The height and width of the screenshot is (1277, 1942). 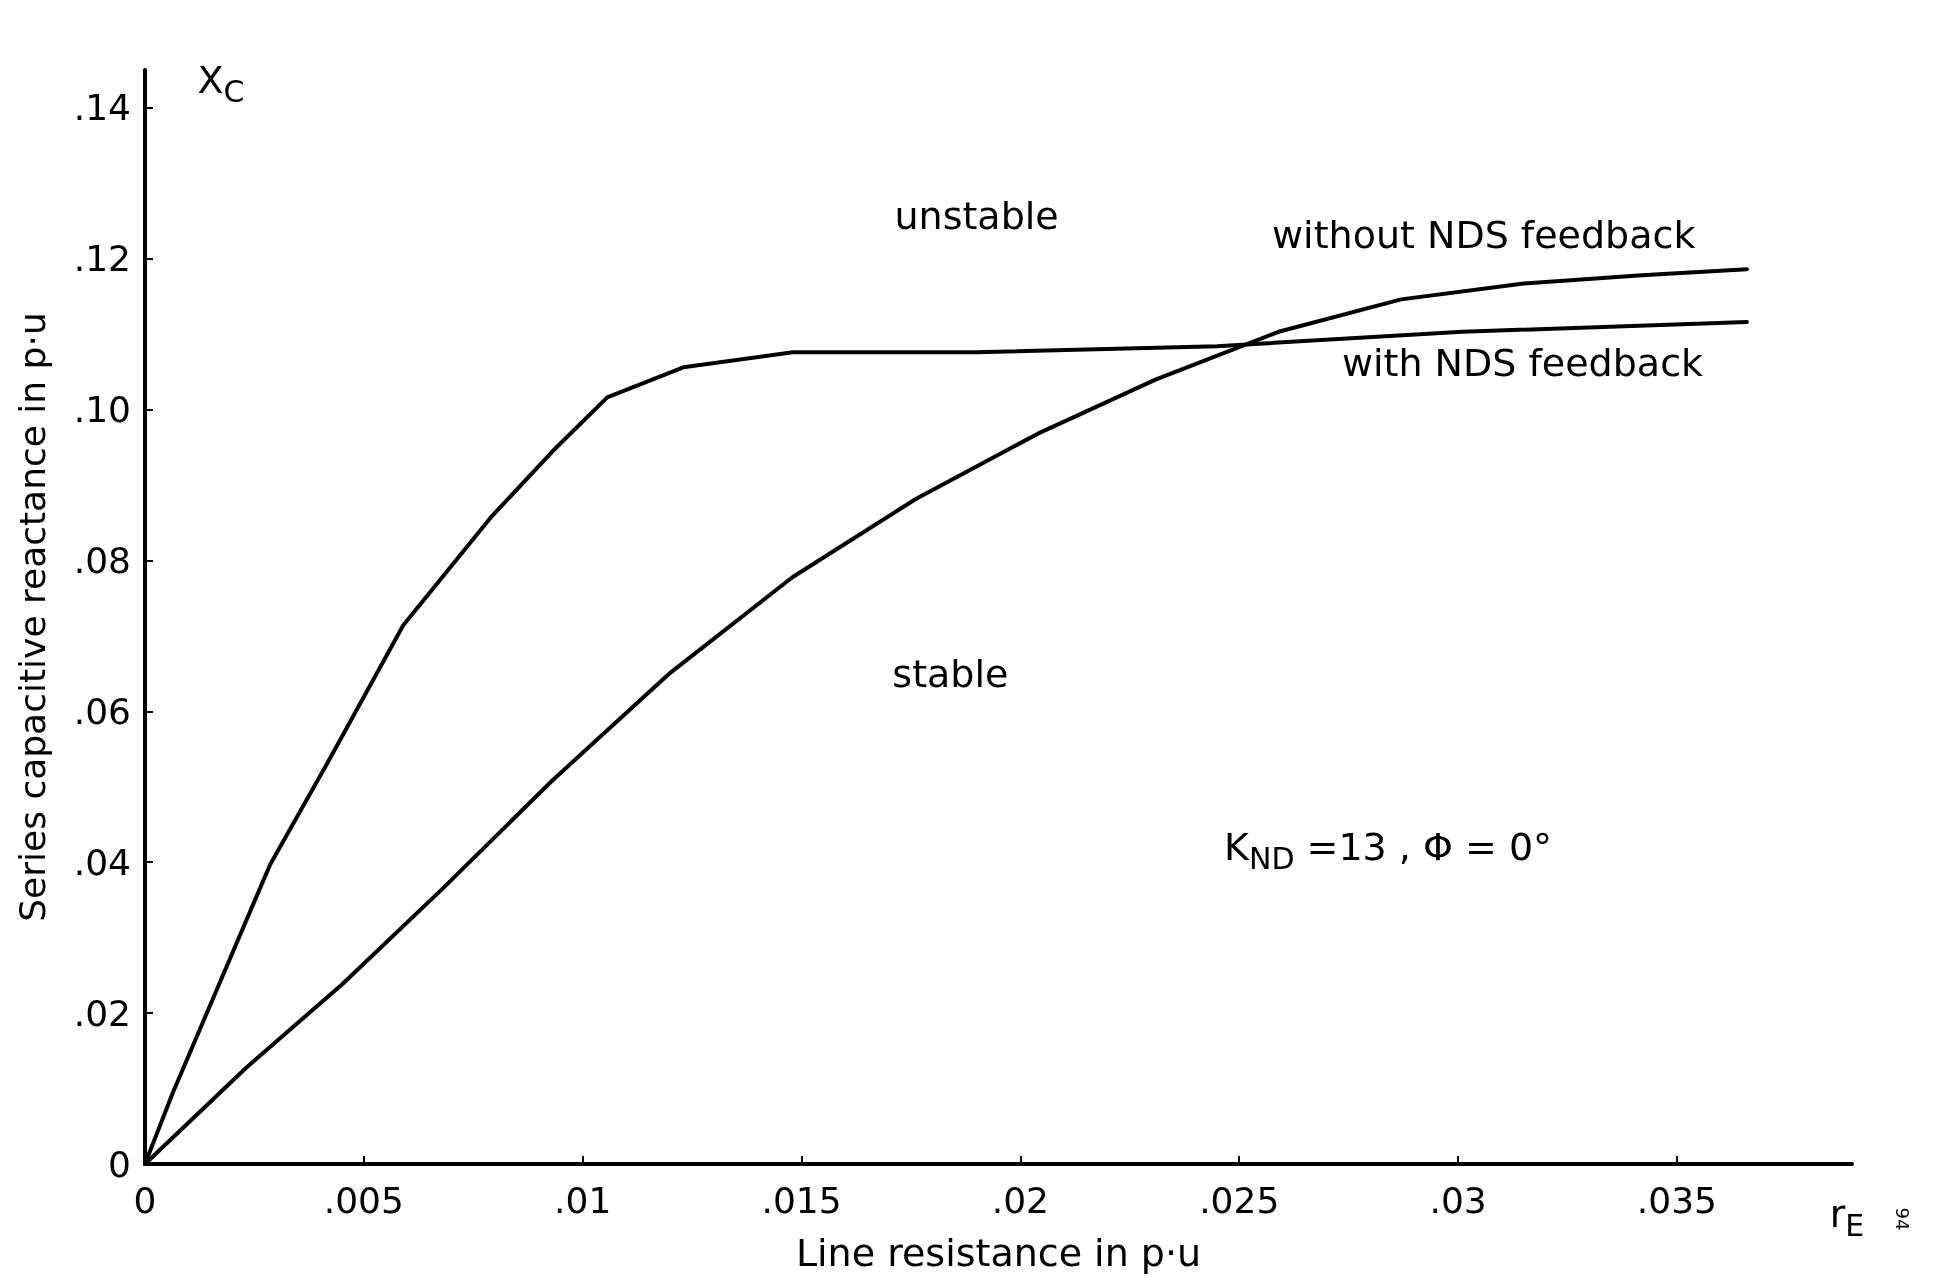 What do you see at coordinates (102, 410) in the screenshot?
I see `y-tick-label: .10` at bounding box center [102, 410].